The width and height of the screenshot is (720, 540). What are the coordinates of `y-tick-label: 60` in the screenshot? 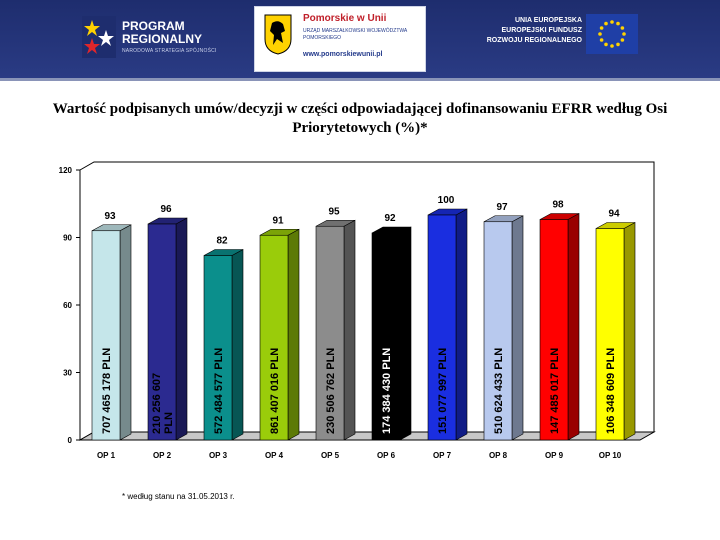 It's located at (67, 305).